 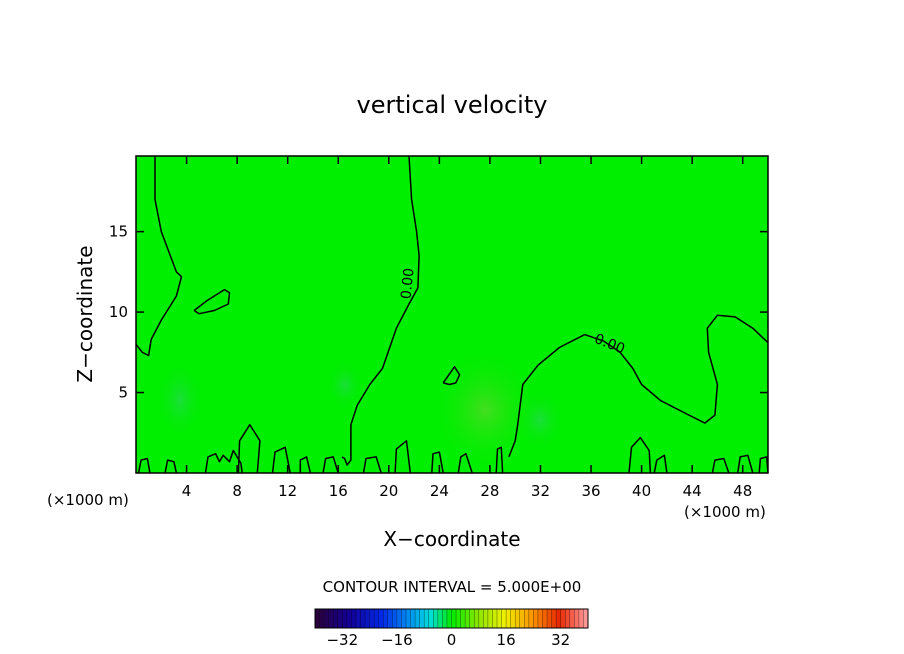 What do you see at coordinates (407, 283) in the screenshot?
I see `contour-label: 0.00` at bounding box center [407, 283].